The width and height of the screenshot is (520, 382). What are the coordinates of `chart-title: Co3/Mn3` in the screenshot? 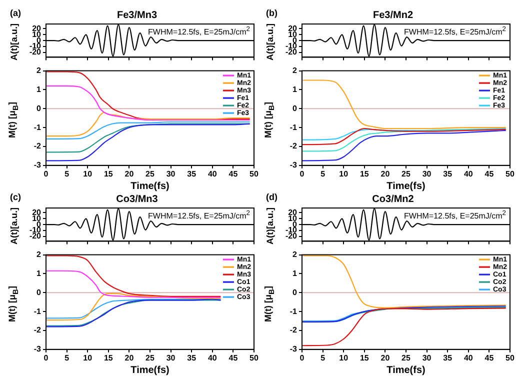 It's located at (137, 199).